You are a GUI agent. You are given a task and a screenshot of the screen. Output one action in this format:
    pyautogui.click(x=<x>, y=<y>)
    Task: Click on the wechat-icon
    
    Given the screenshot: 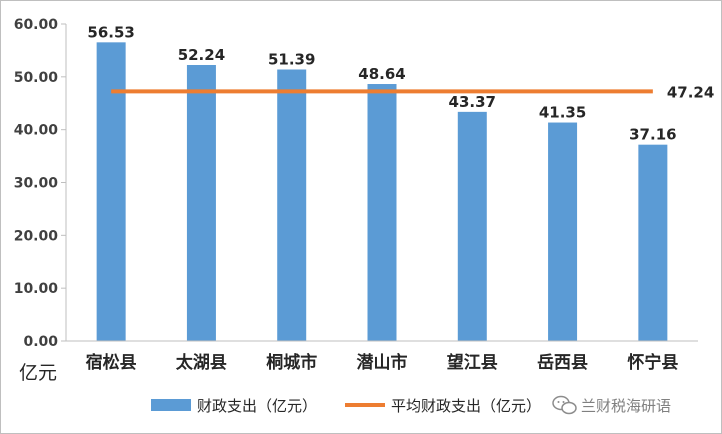 What is the action you would take?
    pyautogui.click(x=564, y=405)
    